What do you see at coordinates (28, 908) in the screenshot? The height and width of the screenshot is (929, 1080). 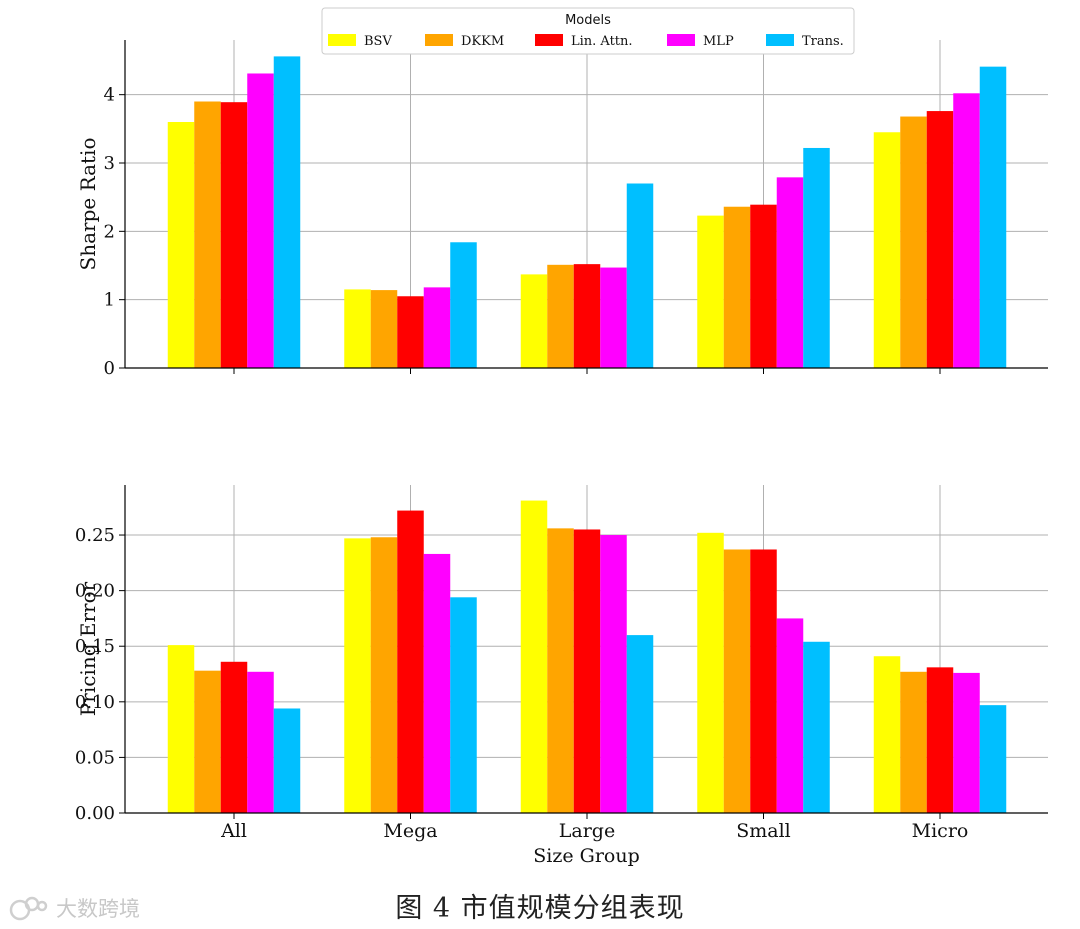 I see `watermark-logo-icon` at bounding box center [28, 908].